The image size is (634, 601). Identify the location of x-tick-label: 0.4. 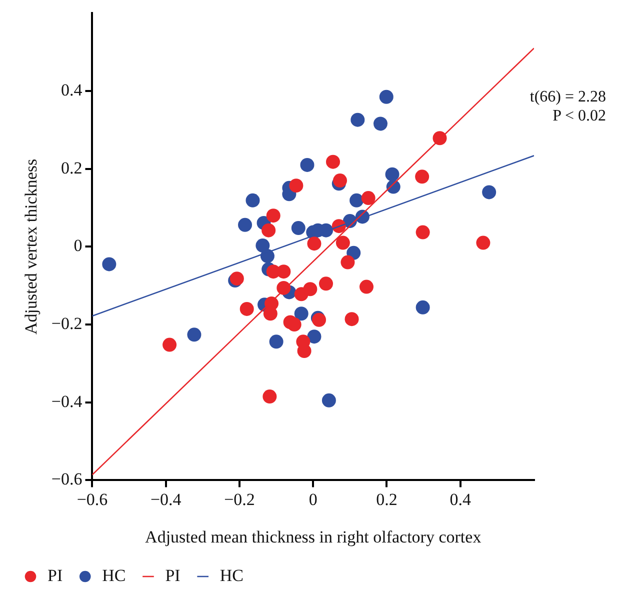
(461, 499).